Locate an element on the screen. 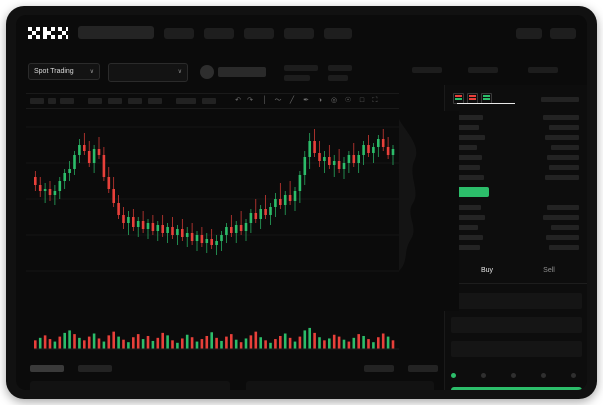  nav-buy-crypto is located at coordinates (179, 33).